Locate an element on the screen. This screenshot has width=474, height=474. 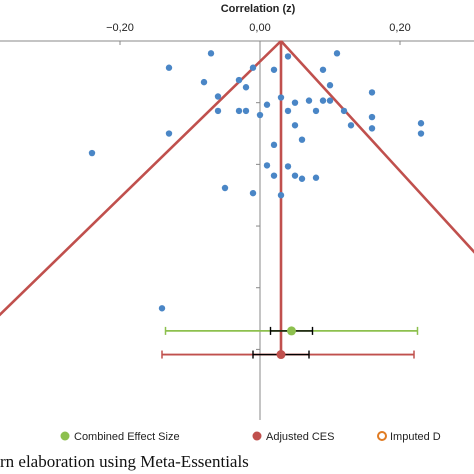
x-tick-label: 0,20 is located at coordinates (399, 28).